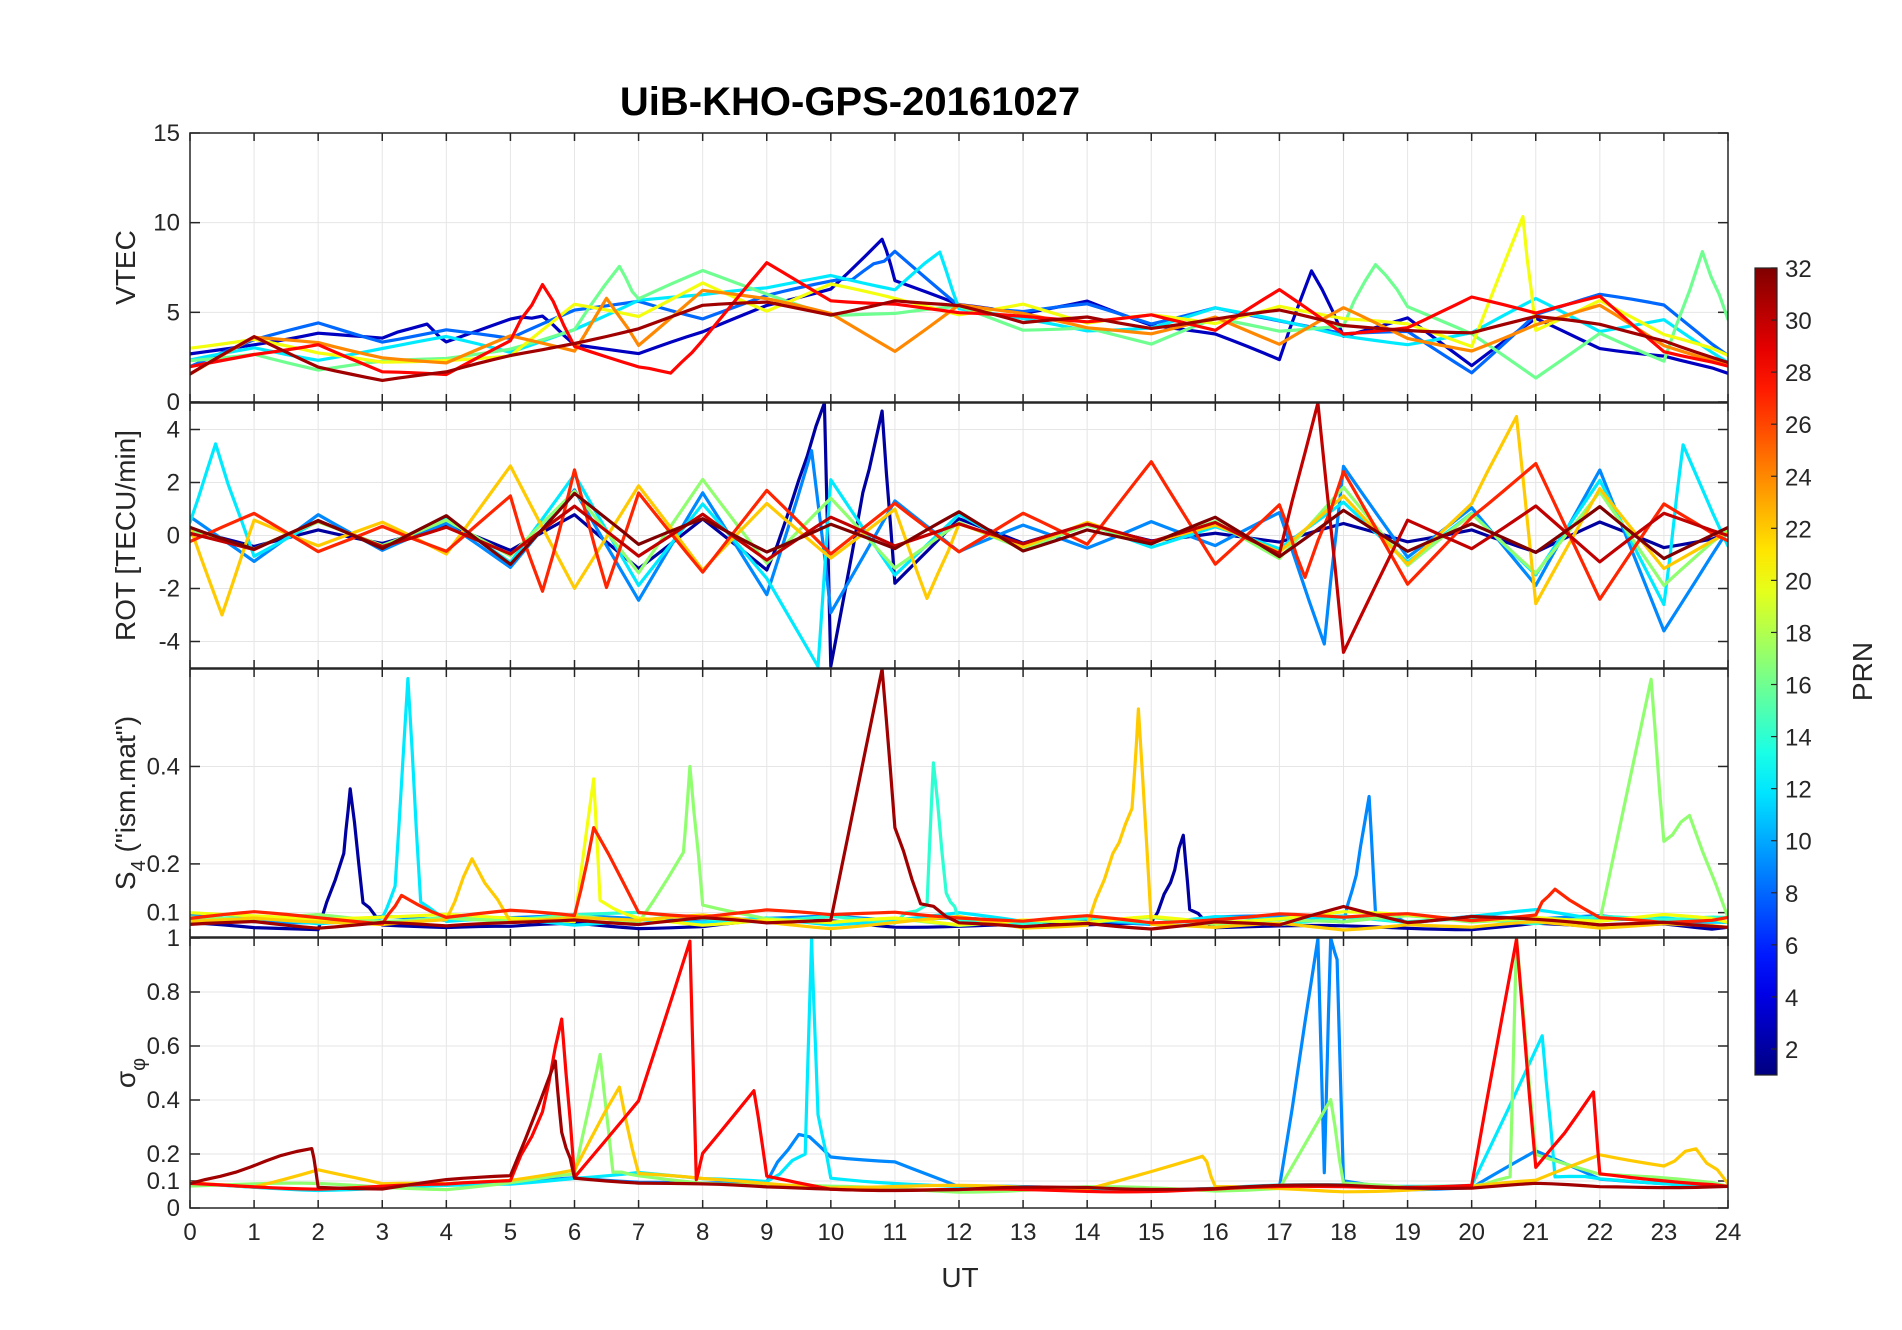 The height and width of the screenshot is (1330, 1902). Describe the element at coordinates (830, 1232) in the screenshot. I see `x-tick-label: 10` at that location.